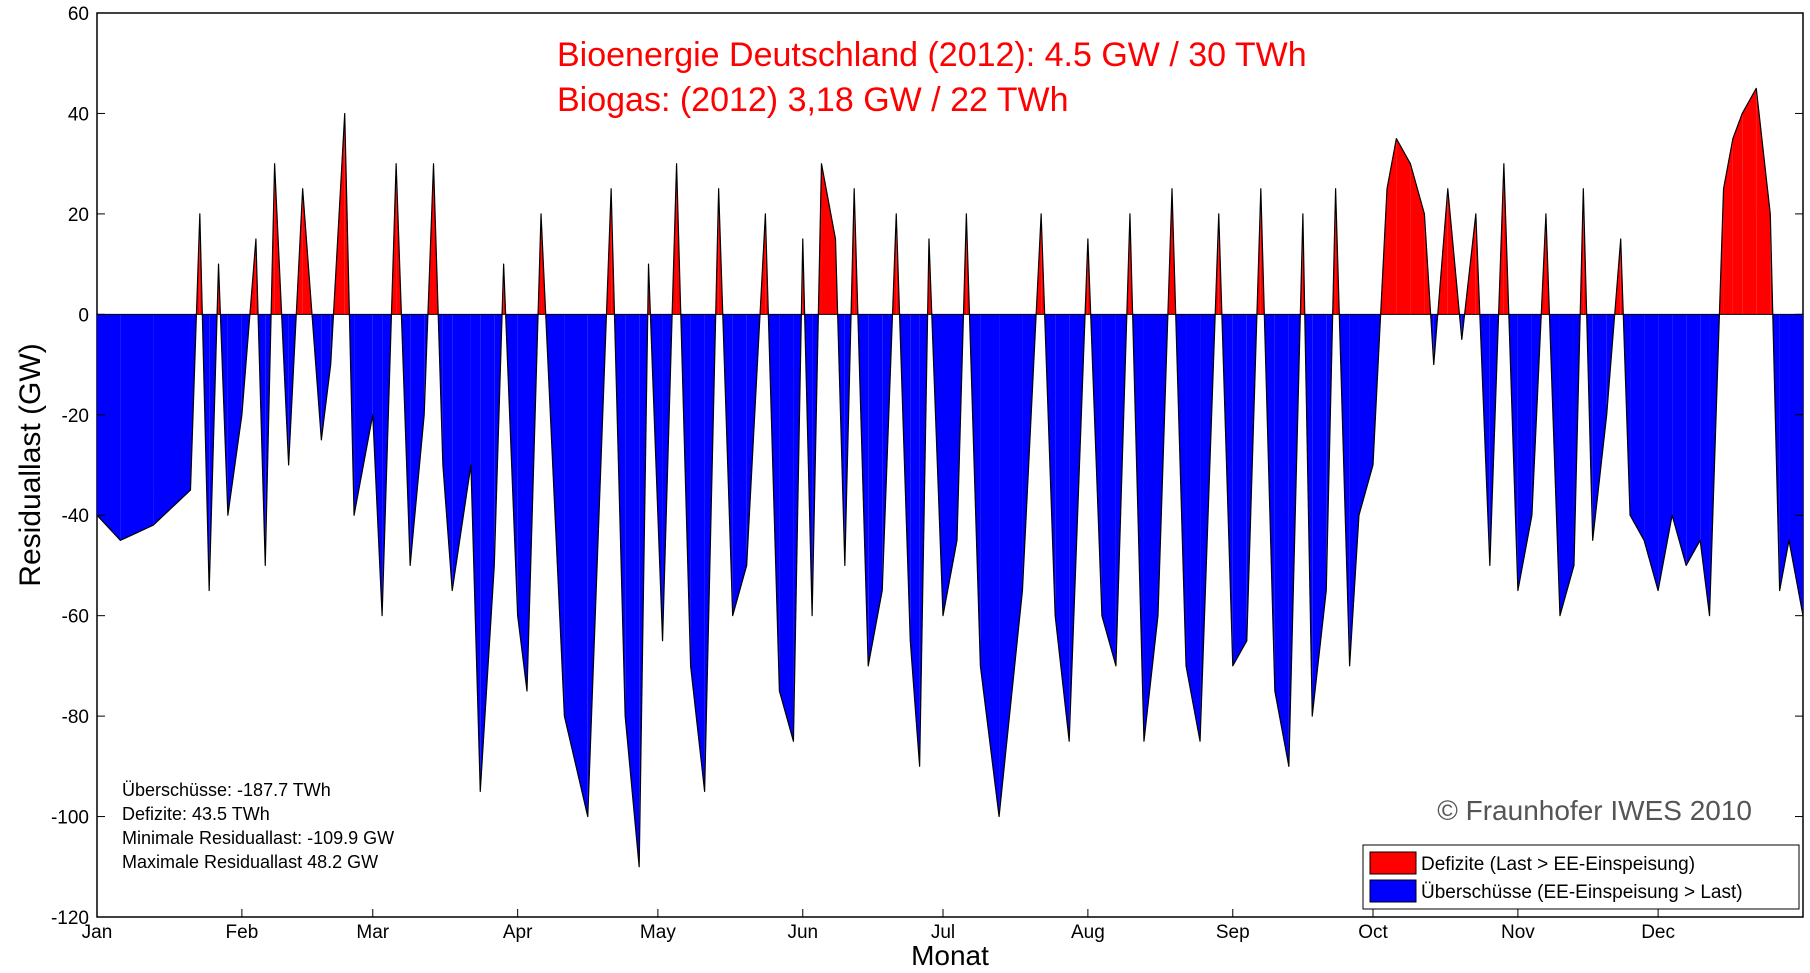 This screenshot has width=1810, height=973. I want to click on x-tick-label: Dec, so click(1658, 932).